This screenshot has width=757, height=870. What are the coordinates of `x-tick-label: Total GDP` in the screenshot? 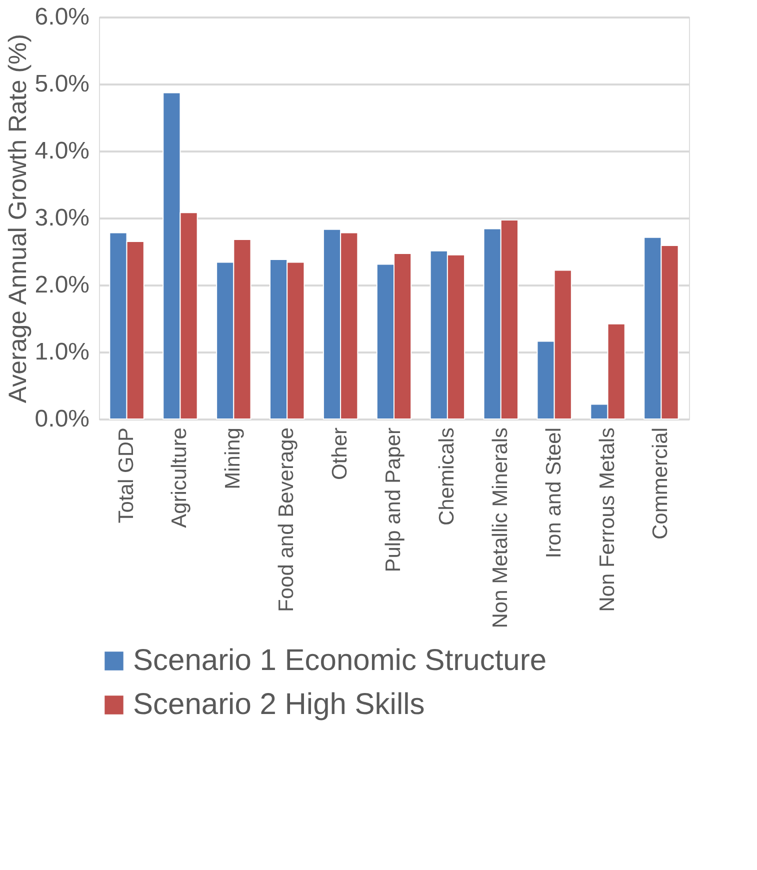 It's located at (126, 476).